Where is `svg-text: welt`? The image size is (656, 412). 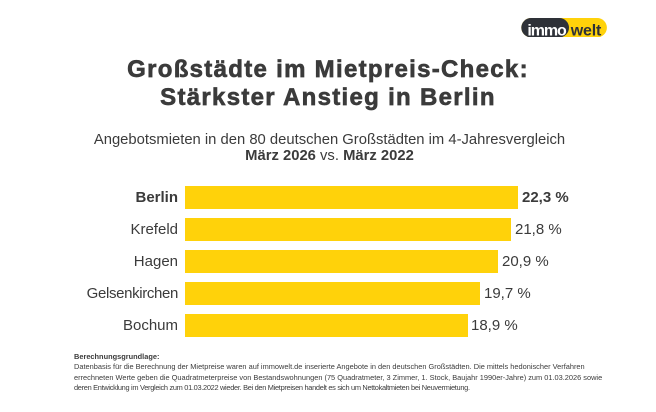 svg-text: welt is located at coordinates (586, 29).